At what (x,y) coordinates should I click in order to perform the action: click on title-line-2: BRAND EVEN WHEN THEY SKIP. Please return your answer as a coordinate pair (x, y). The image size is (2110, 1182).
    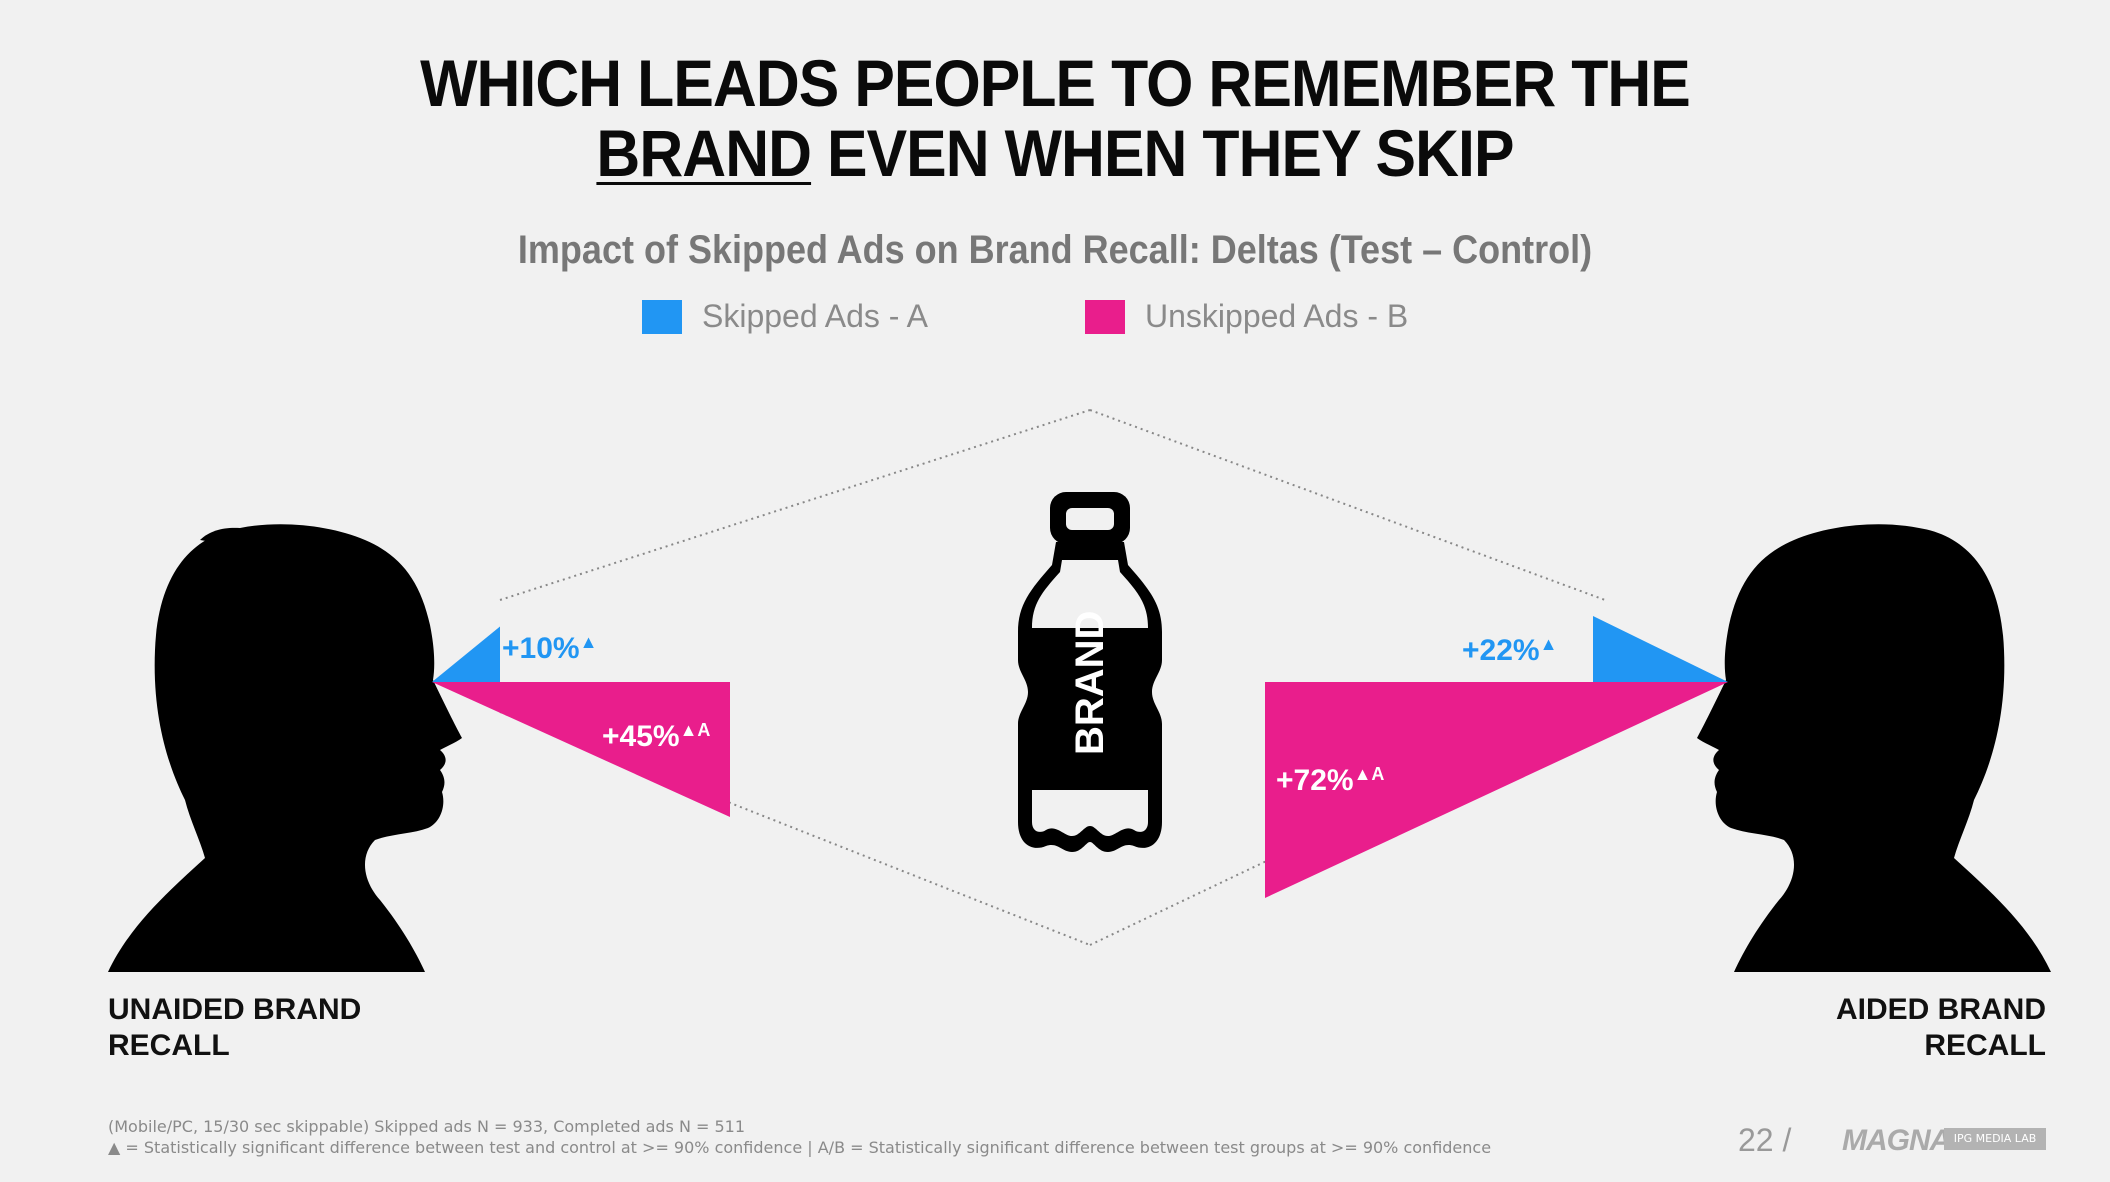
    Looking at the image, I should click on (1054, 153).